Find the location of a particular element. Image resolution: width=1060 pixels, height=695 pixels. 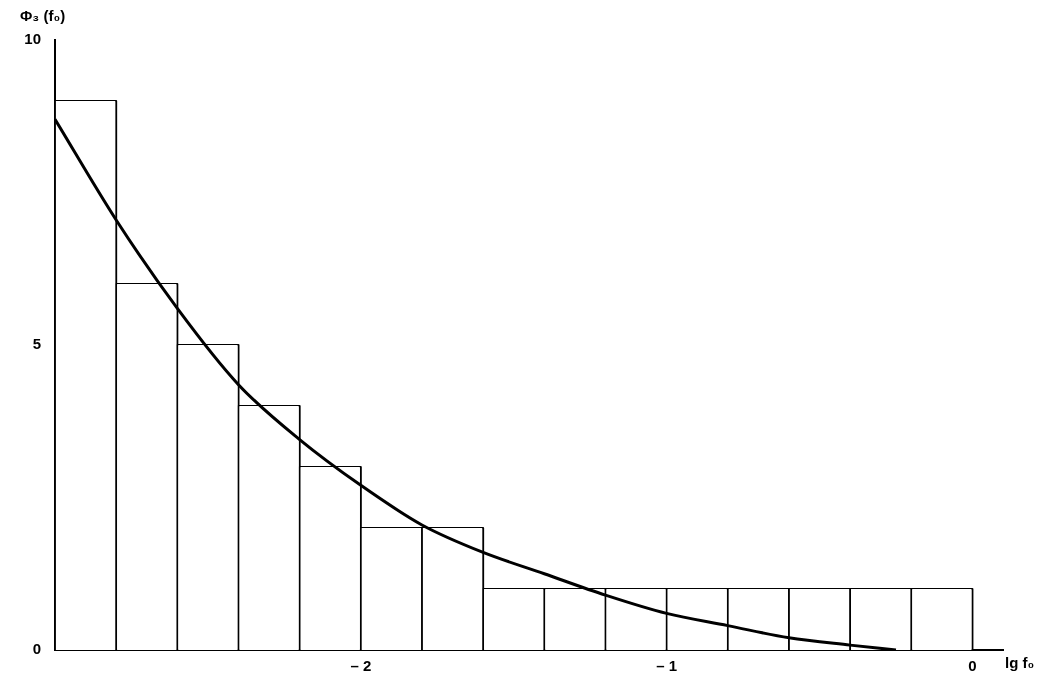

y-tick-label: 5 is located at coordinates (36, 344).